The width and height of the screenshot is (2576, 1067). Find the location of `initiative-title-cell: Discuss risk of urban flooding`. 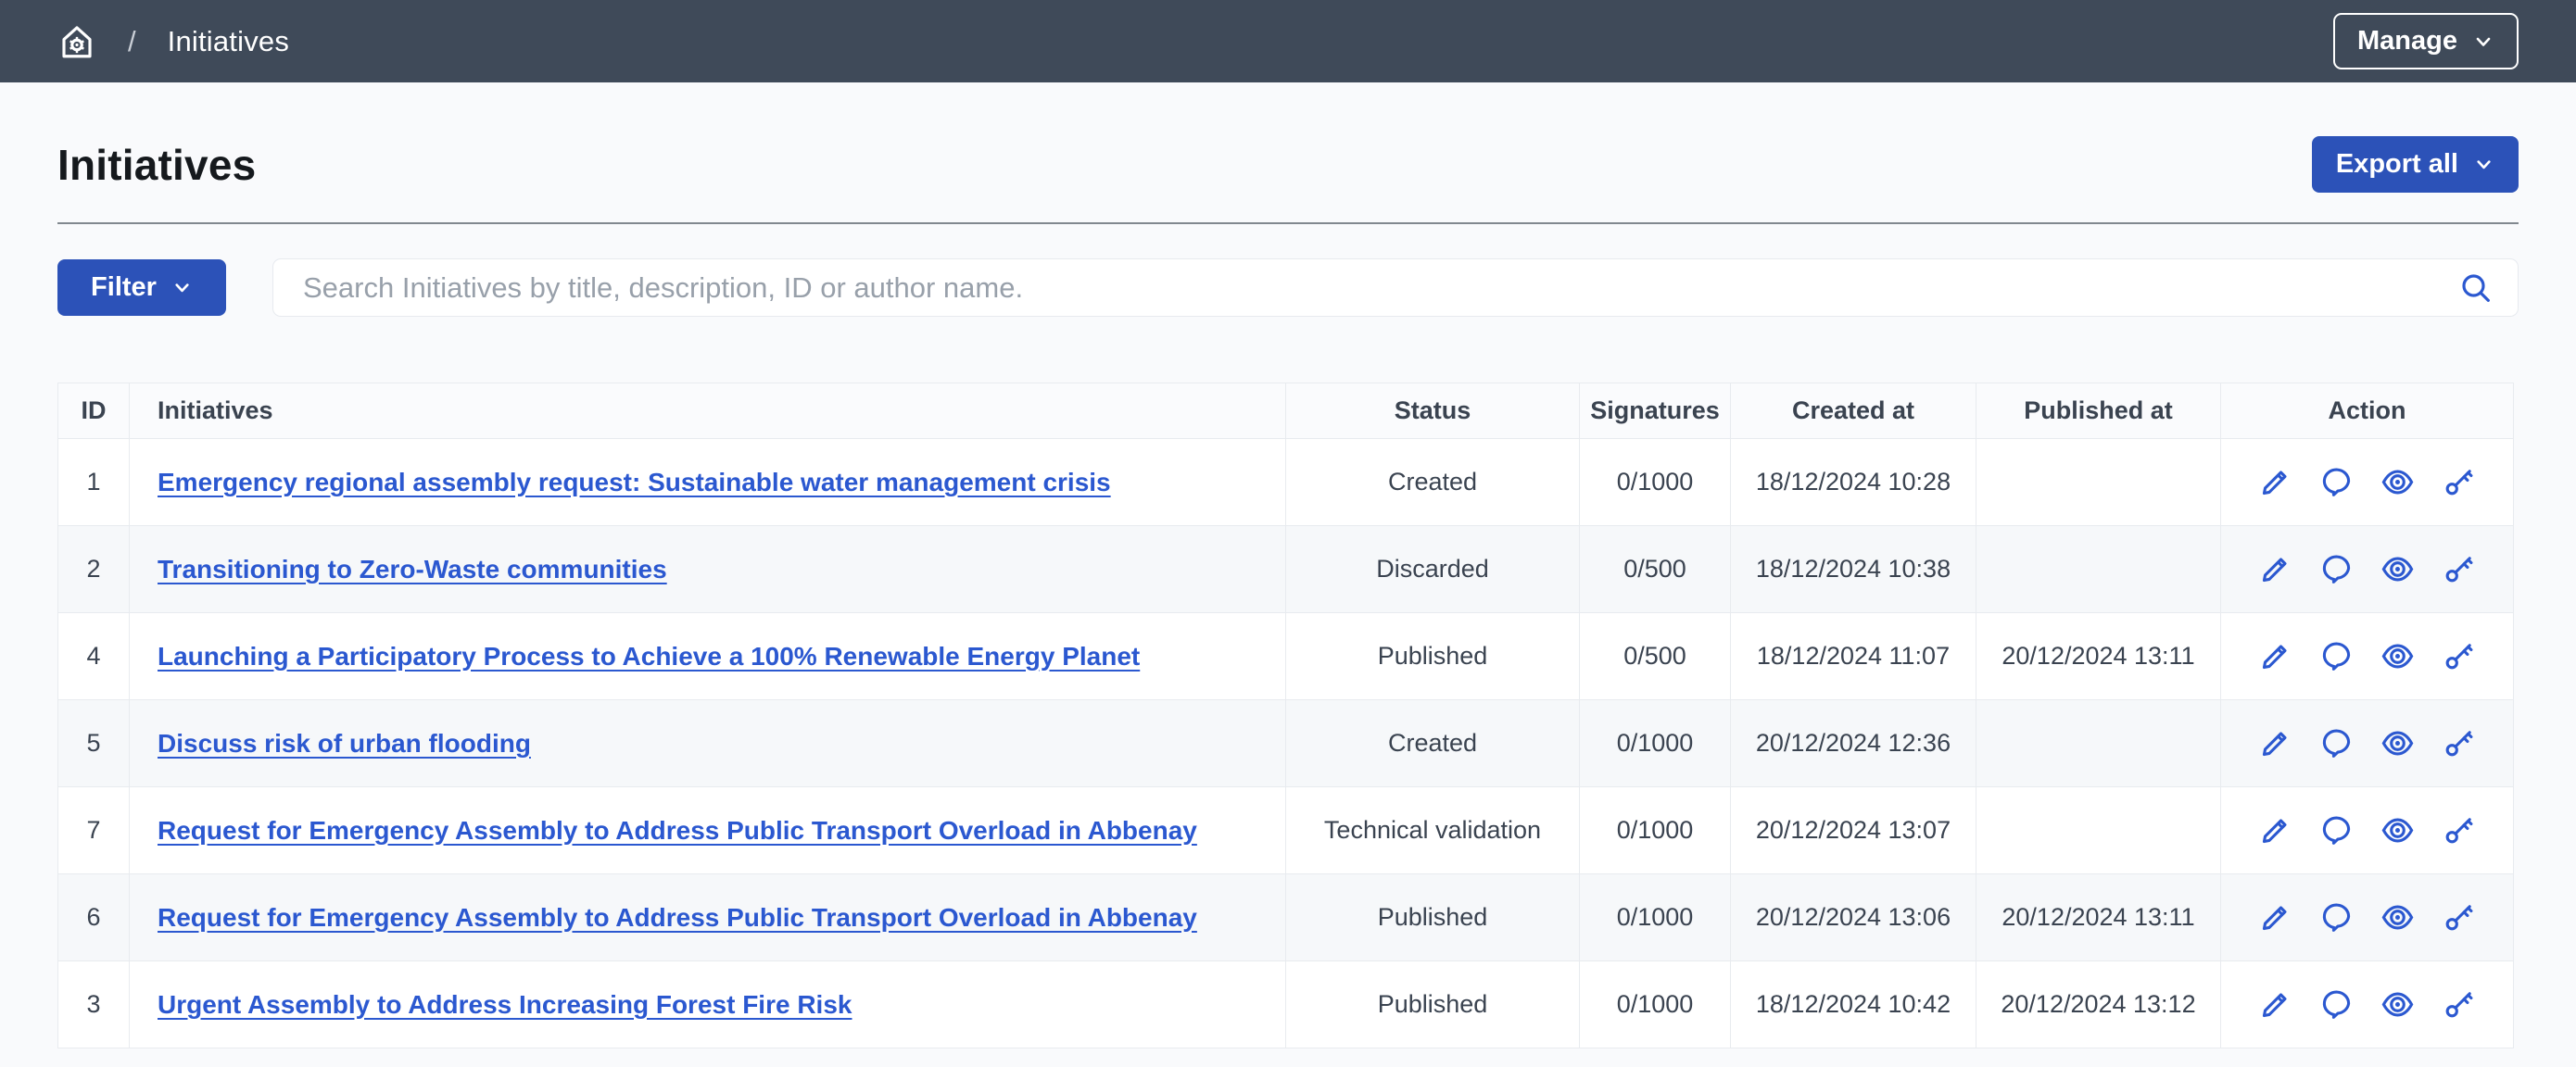

initiative-title-cell: Discuss risk of urban flooding is located at coordinates (707, 743).